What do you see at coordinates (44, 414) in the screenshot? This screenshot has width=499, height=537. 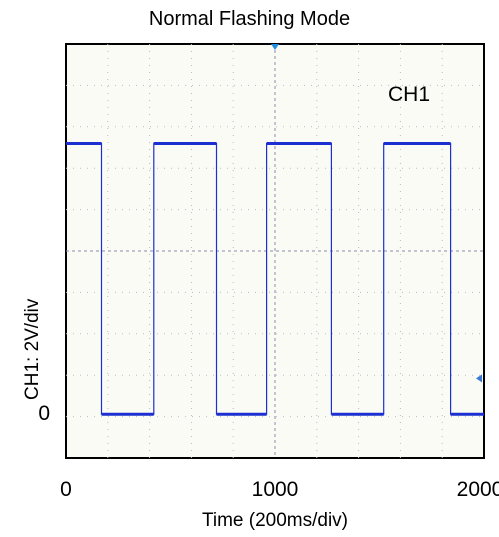 I see `y-tick-label: 0` at bounding box center [44, 414].